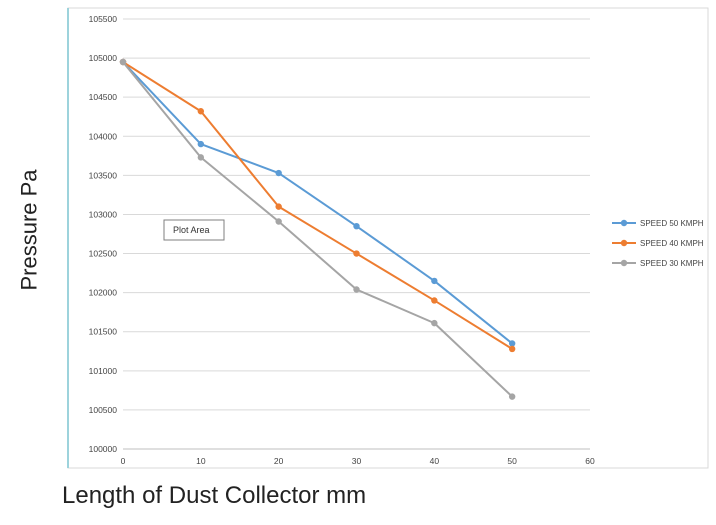 This screenshot has width=716, height=525. Describe the element at coordinates (103, 410) in the screenshot. I see `y-tick-label: 100500` at that location.